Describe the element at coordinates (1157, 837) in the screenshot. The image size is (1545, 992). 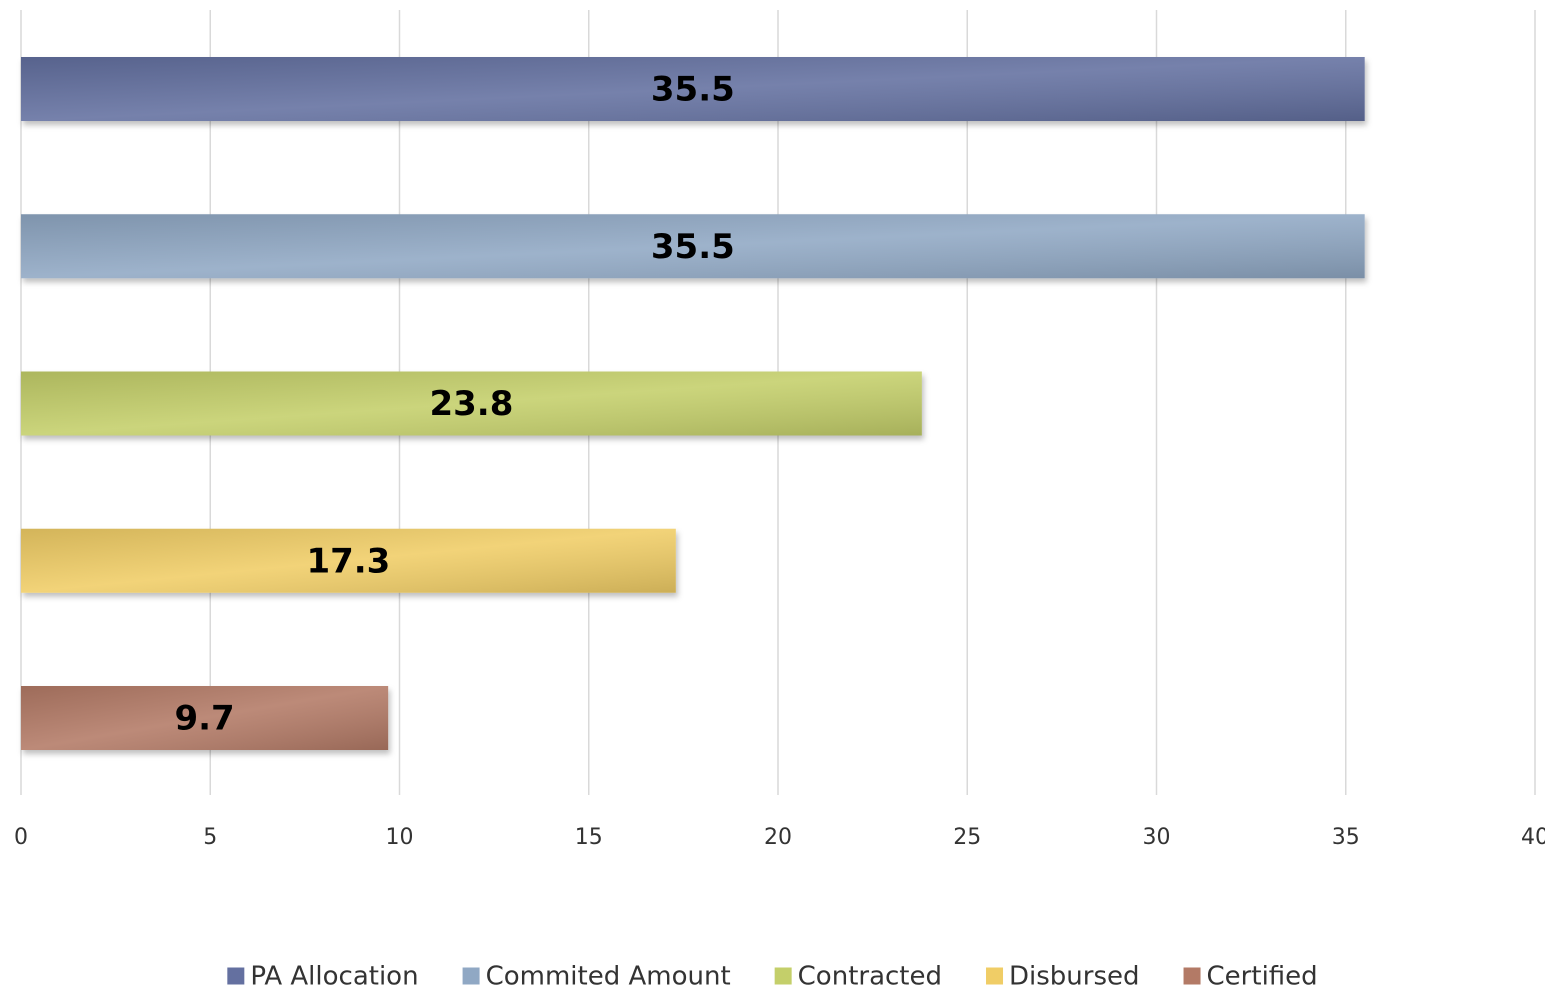
I see `x-tick-label: 30` at that location.